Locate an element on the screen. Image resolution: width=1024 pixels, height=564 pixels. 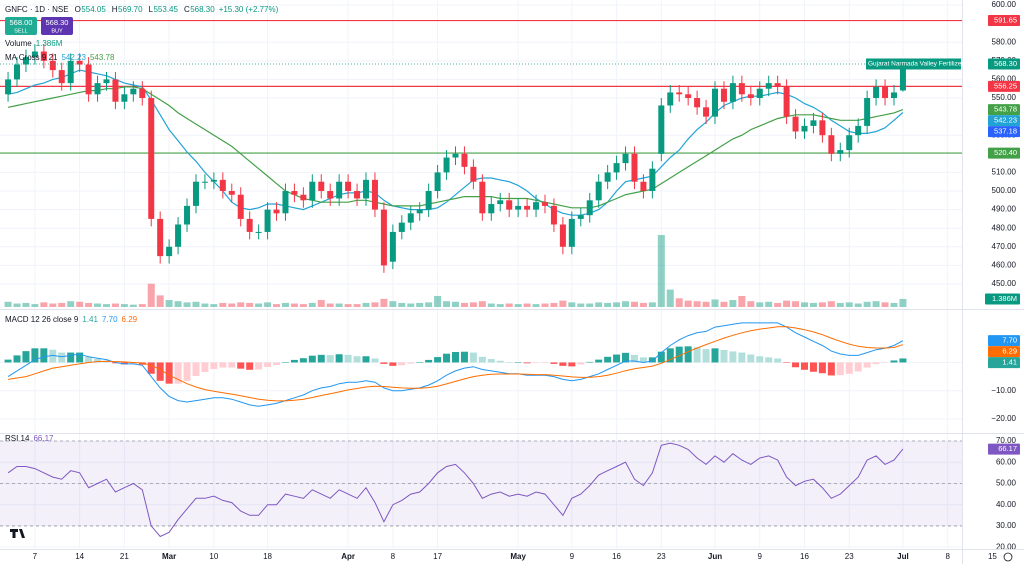
legend: MA Cross 9 21 542.23 543.78 is located at coordinates (60, 57).